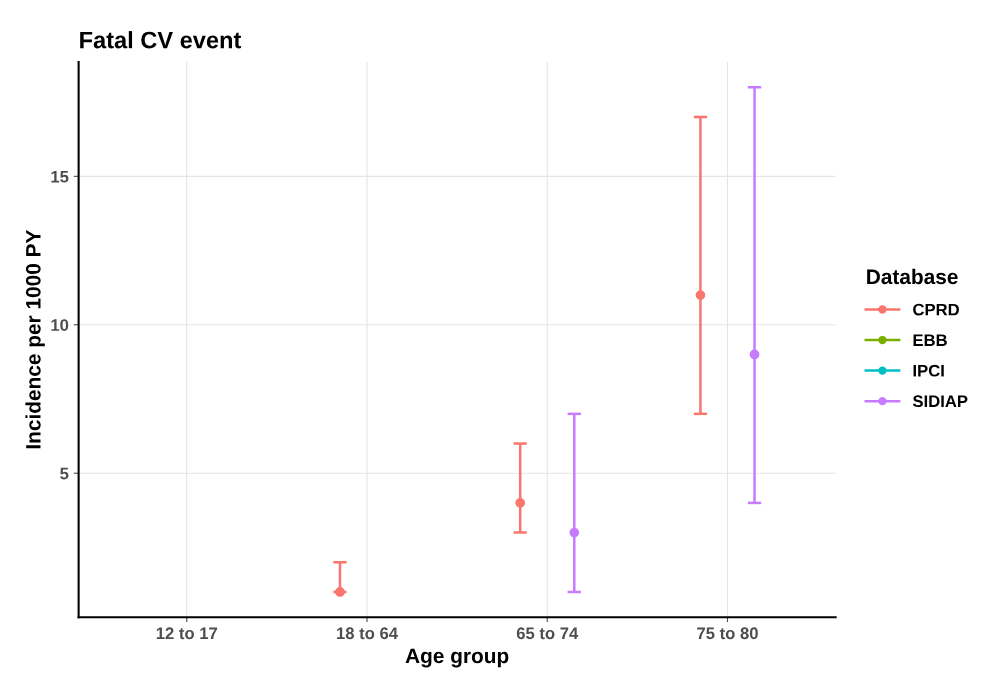 The width and height of the screenshot is (1008, 682). Describe the element at coordinates (912, 276) in the screenshot. I see `legend-title: Database` at that location.